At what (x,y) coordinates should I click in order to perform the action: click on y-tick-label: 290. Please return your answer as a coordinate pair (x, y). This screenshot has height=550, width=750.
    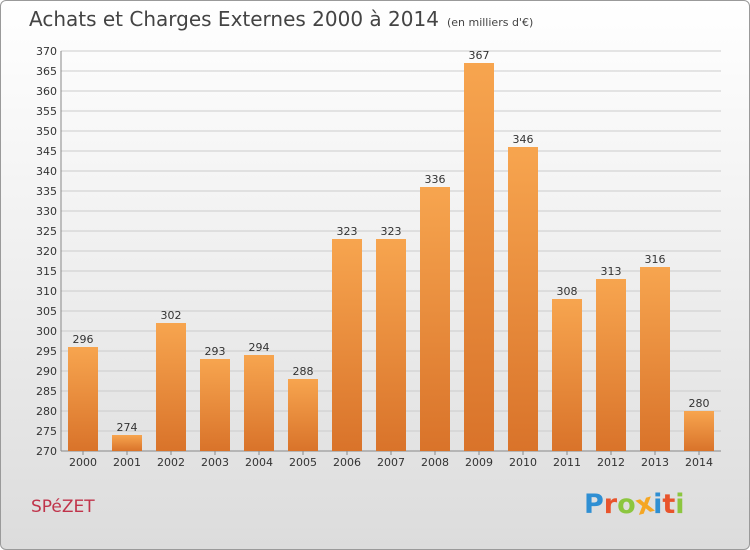
    Looking at the image, I should click on (46, 371).